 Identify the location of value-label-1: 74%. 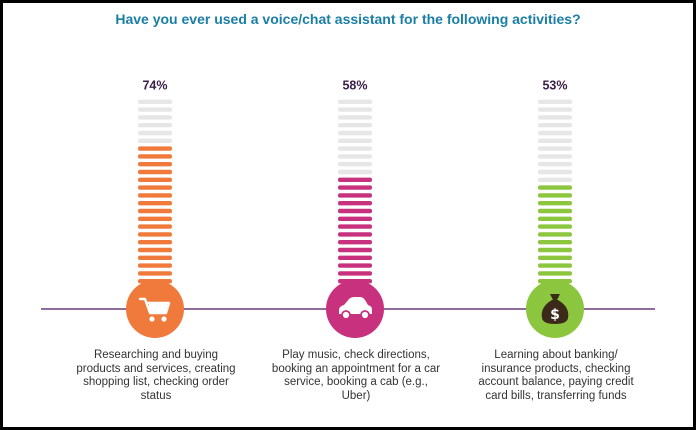
(154, 86).